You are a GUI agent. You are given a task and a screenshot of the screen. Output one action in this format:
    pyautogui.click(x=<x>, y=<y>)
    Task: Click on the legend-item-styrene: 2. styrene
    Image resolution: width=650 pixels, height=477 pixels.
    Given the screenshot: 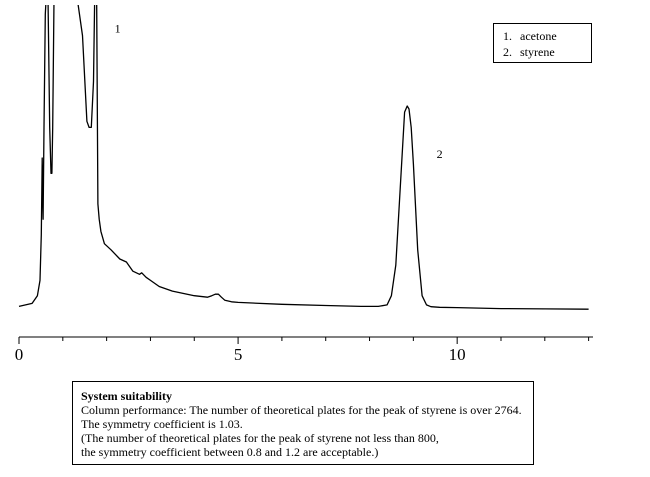 What is the action you would take?
    pyautogui.click(x=547, y=52)
    